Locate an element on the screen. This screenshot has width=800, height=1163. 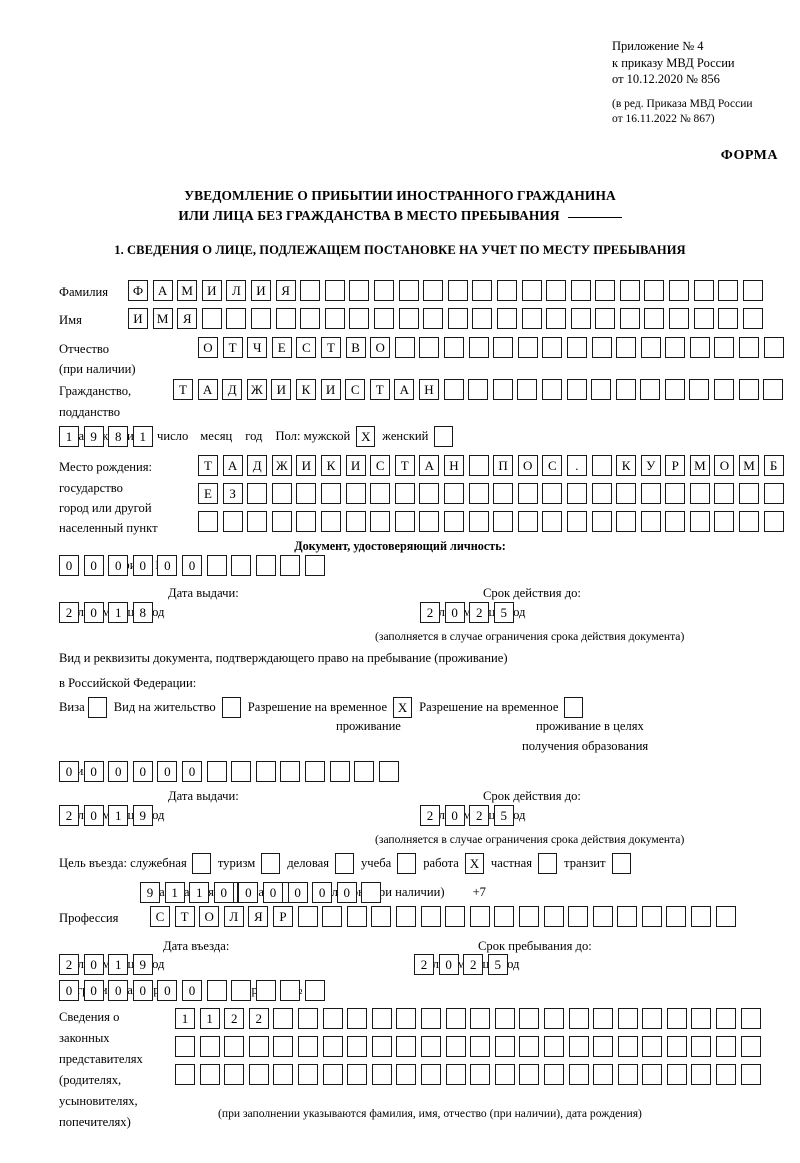
grid-cell: Р is located at coordinates (675, 465).